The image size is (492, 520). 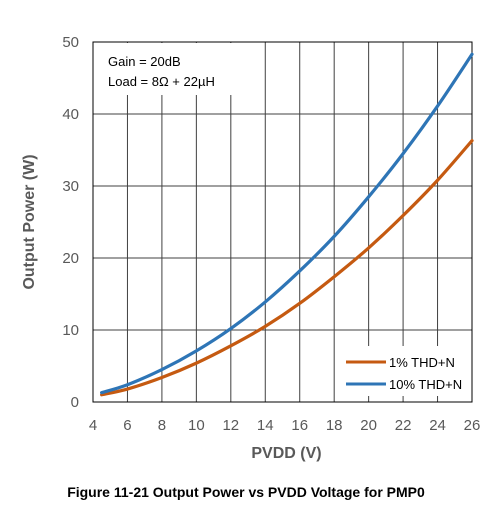 What do you see at coordinates (299, 425) in the screenshot?
I see `x-tick-label: 16` at bounding box center [299, 425].